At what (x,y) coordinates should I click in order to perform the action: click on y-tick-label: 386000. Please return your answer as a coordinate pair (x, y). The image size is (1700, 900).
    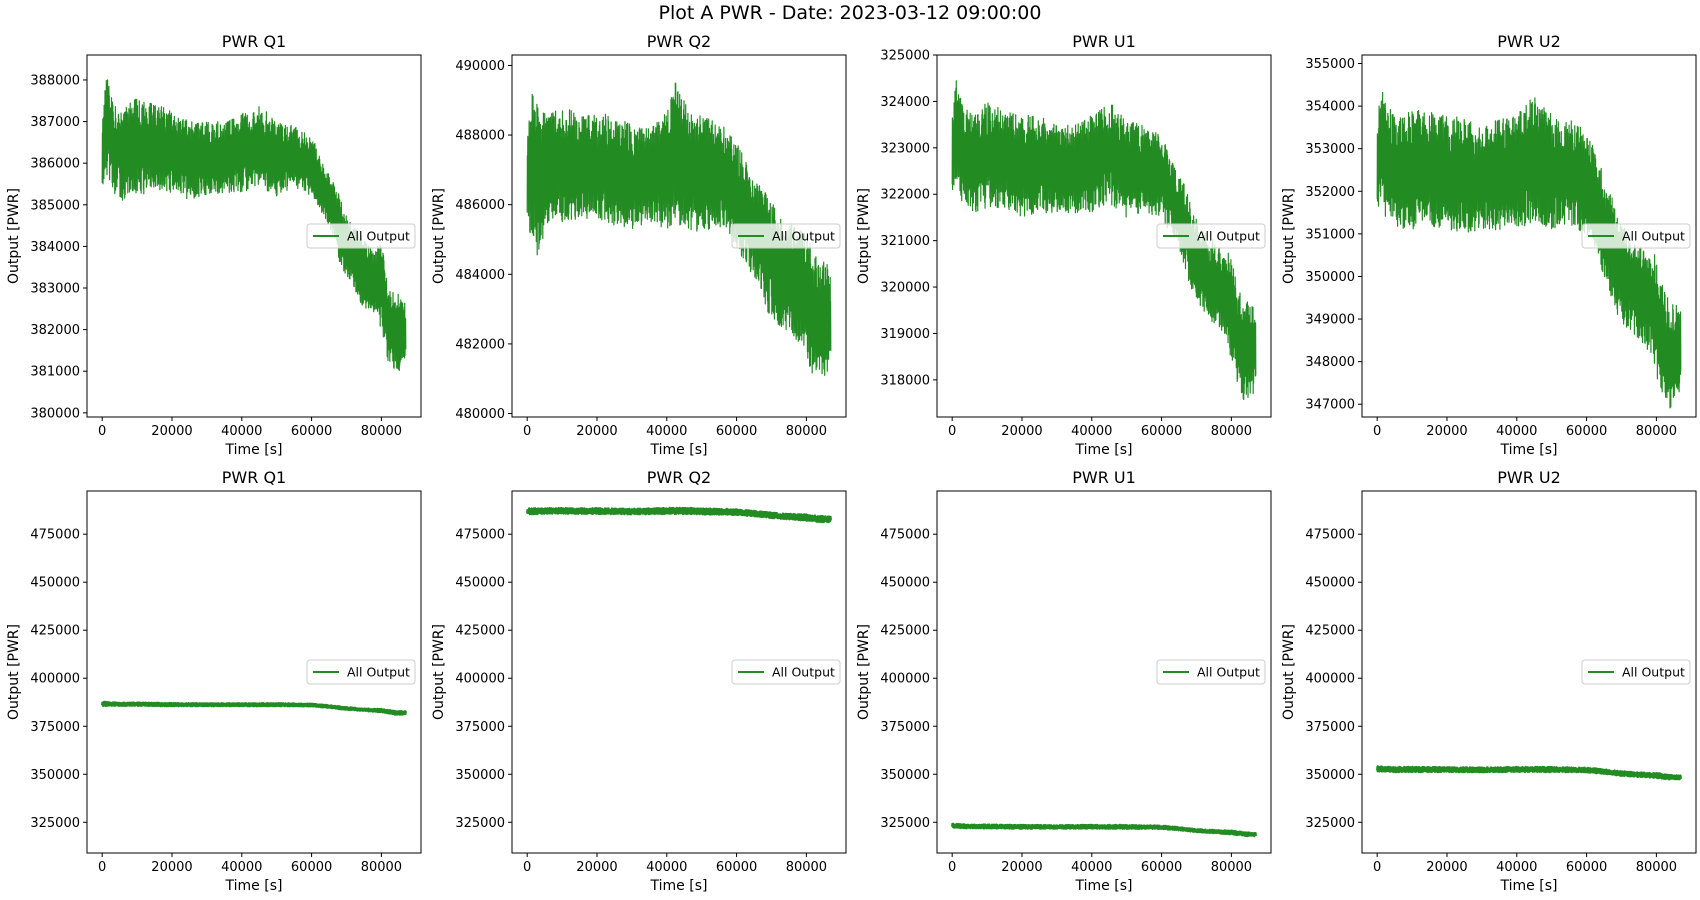
    Looking at the image, I should click on (55, 164).